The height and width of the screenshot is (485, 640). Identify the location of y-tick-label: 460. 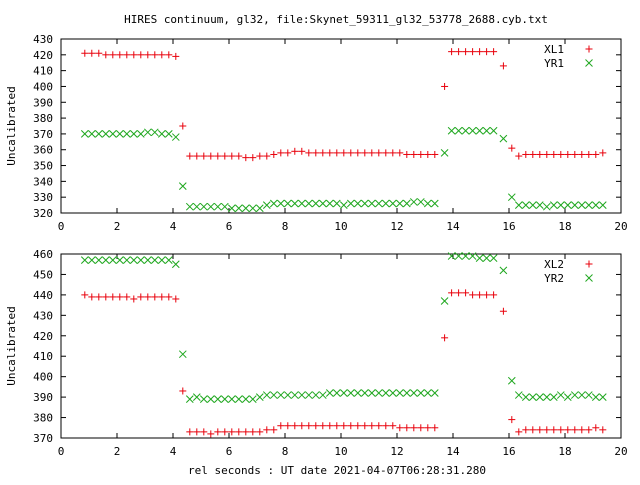
(43, 254).